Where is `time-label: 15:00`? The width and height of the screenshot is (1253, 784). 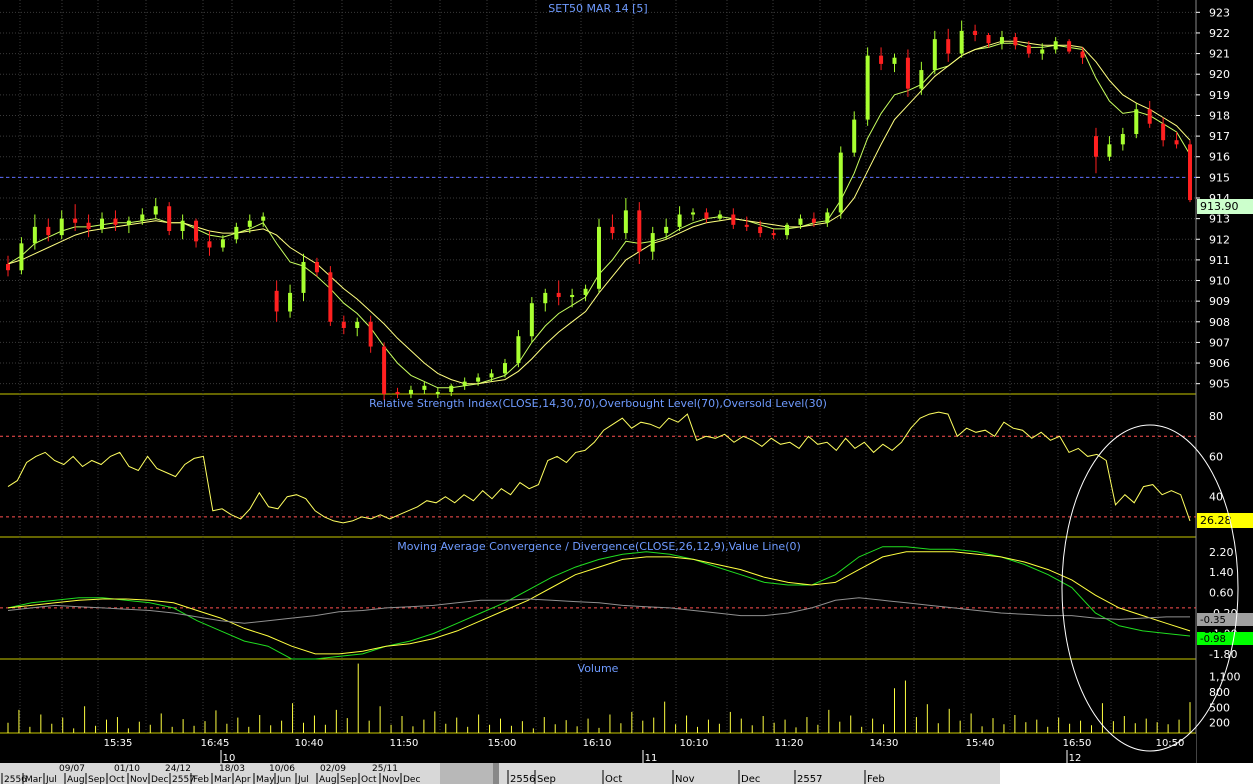 time-label: 15:00 is located at coordinates (502, 743).